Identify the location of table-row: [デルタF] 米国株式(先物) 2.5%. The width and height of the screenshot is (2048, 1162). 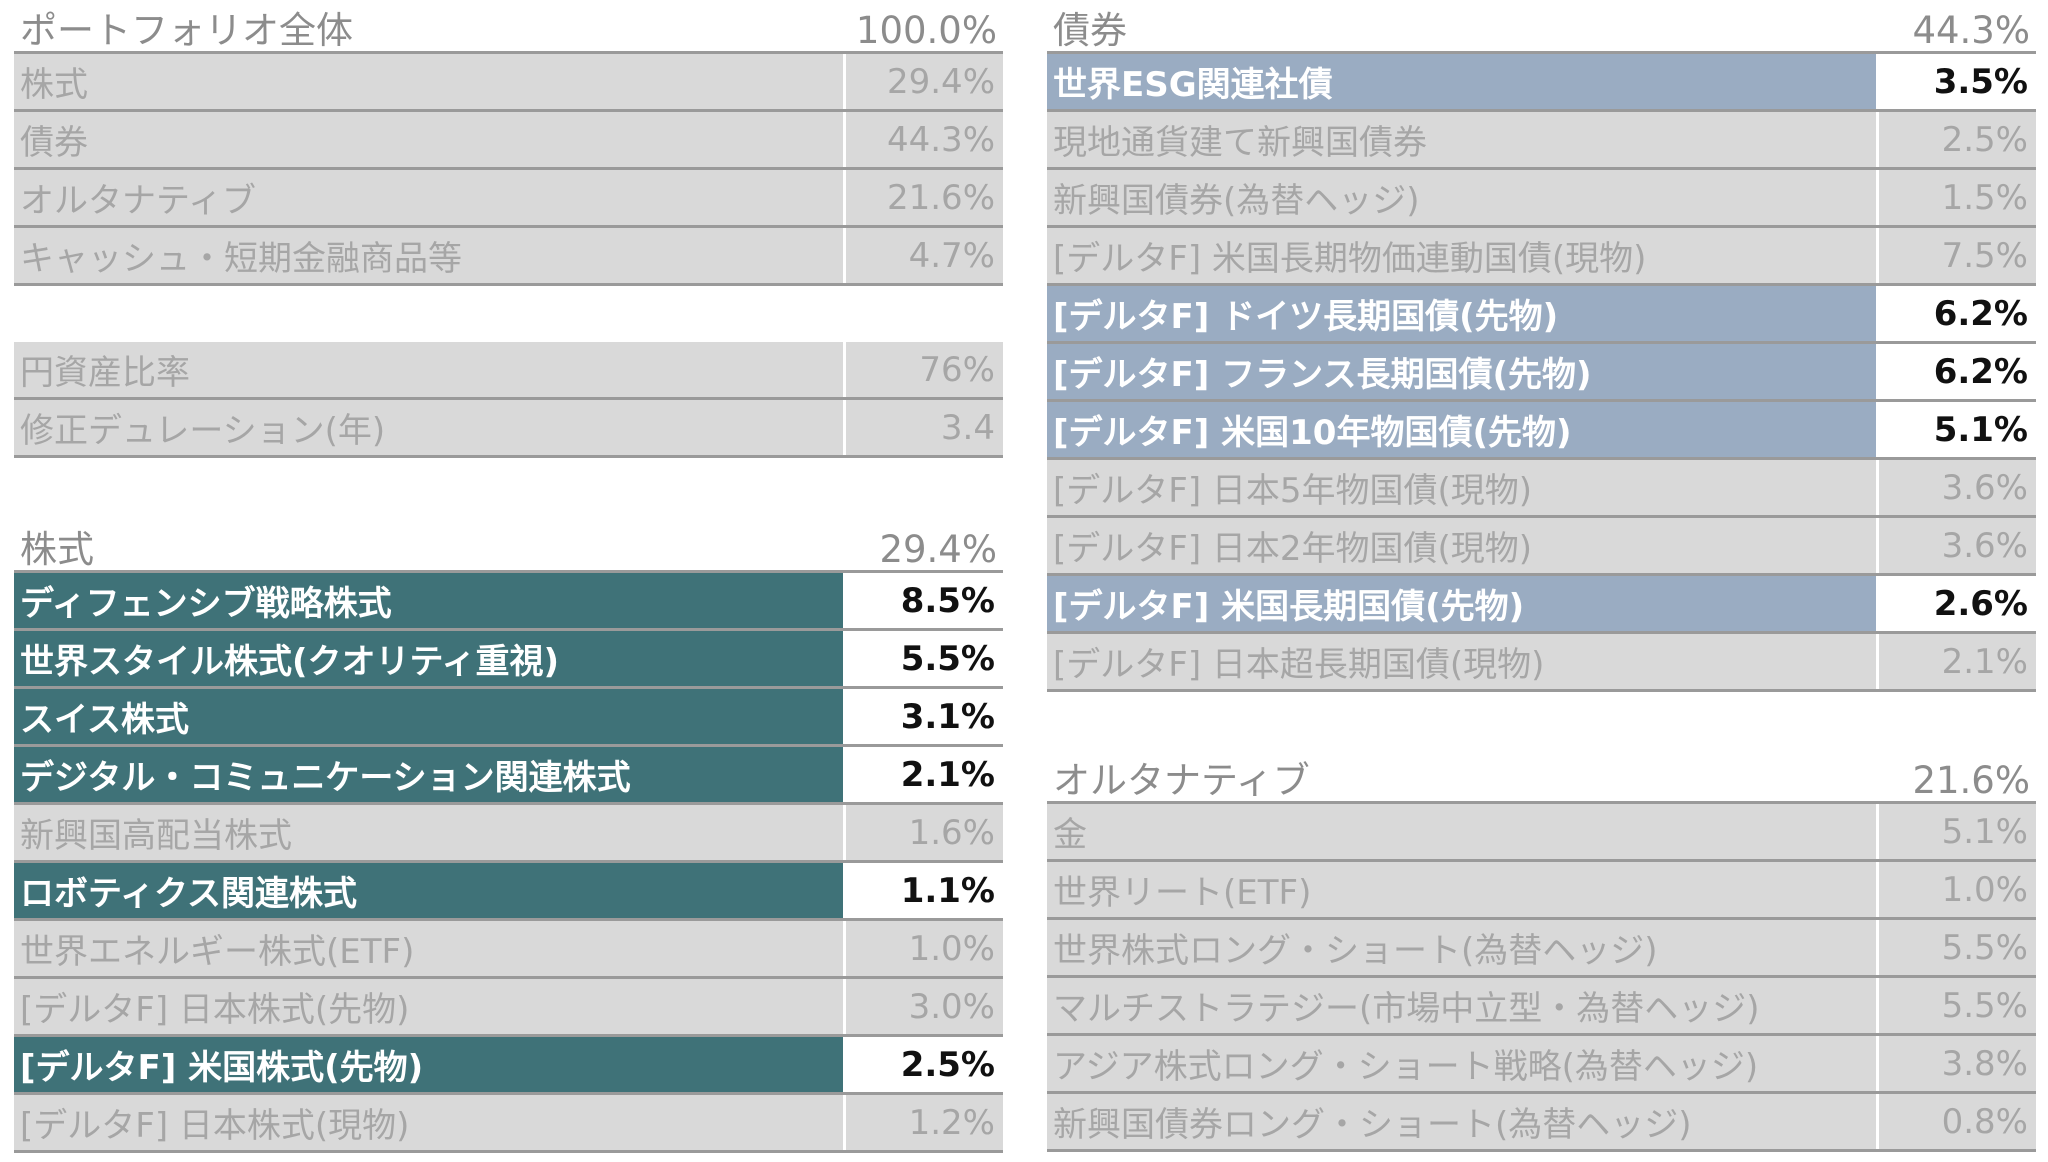
(508, 1066).